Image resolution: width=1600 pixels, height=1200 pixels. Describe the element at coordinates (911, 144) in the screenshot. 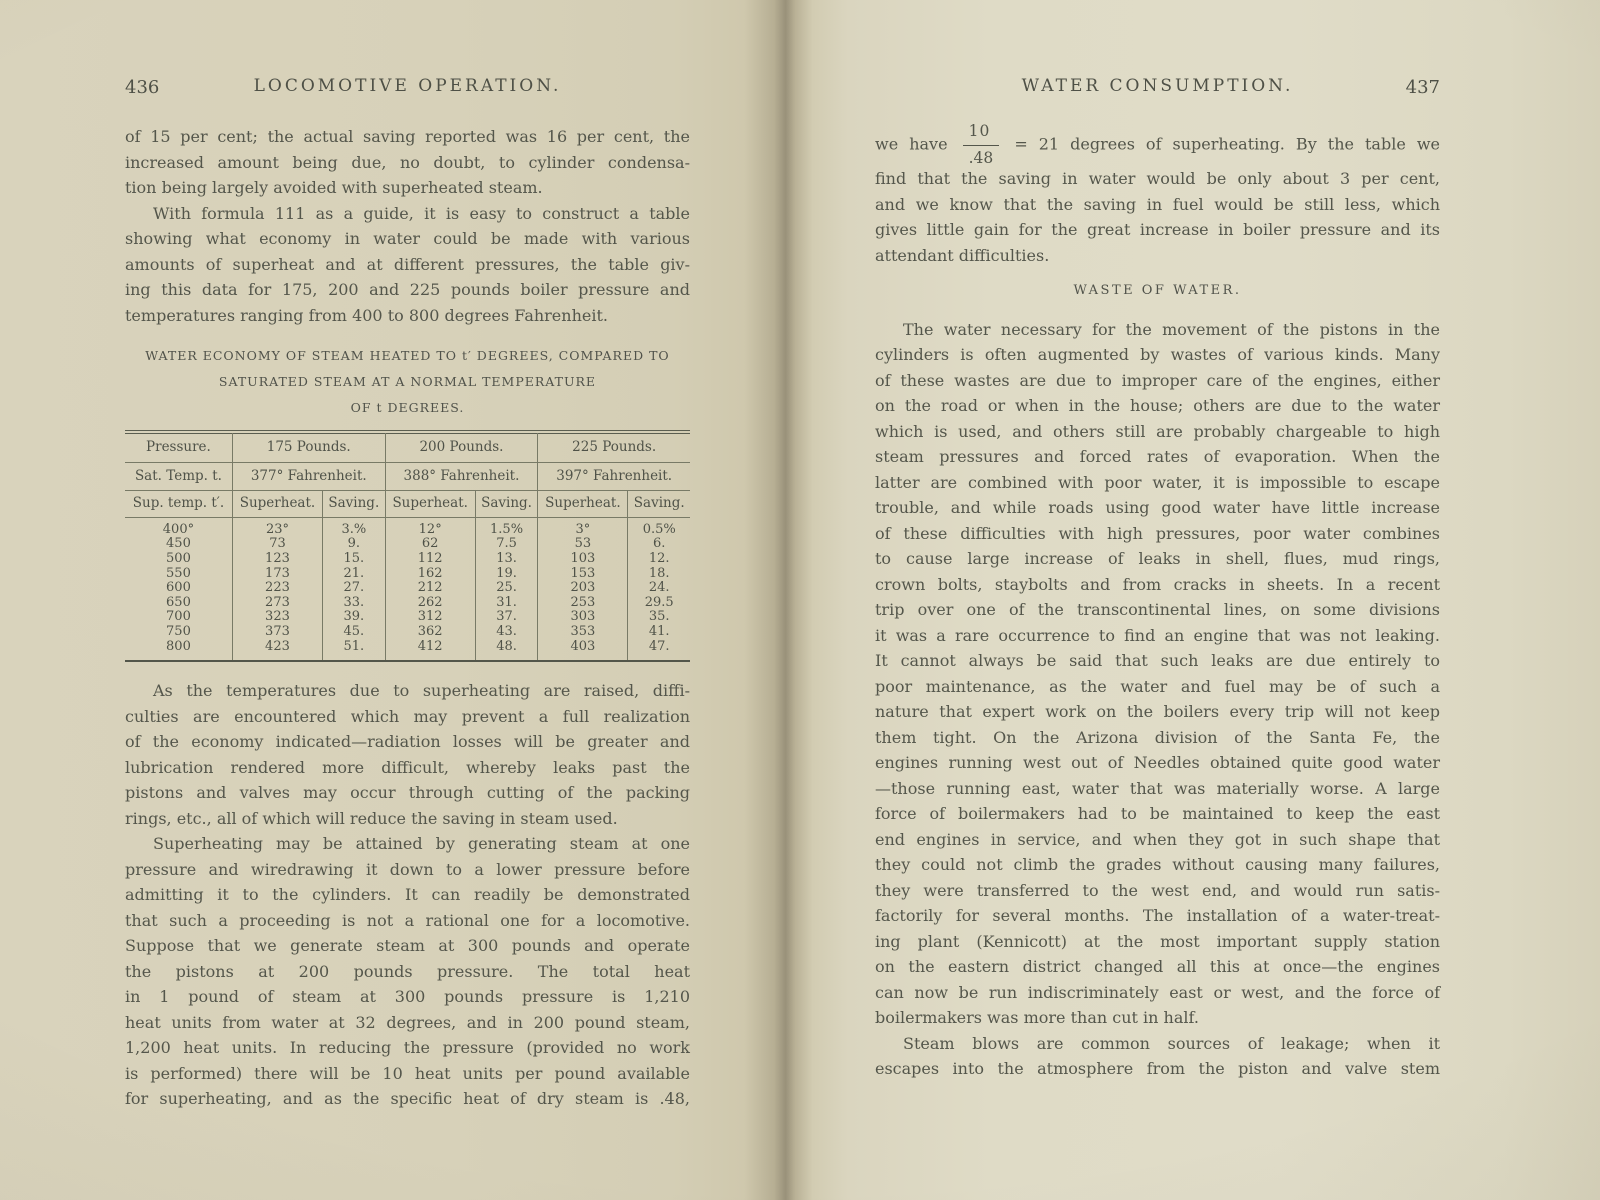

I see `fraction-before: we have` at that location.